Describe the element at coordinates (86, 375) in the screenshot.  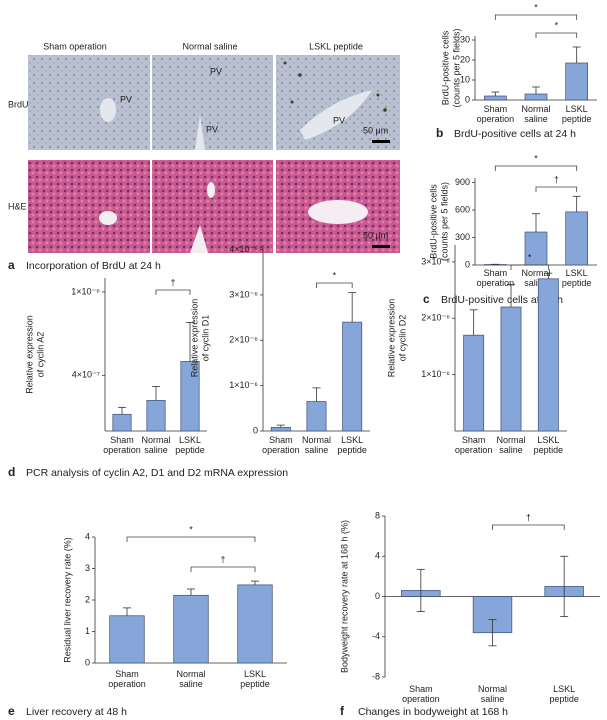
I see `y-tick-label: 4×10⁻⁷` at that location.